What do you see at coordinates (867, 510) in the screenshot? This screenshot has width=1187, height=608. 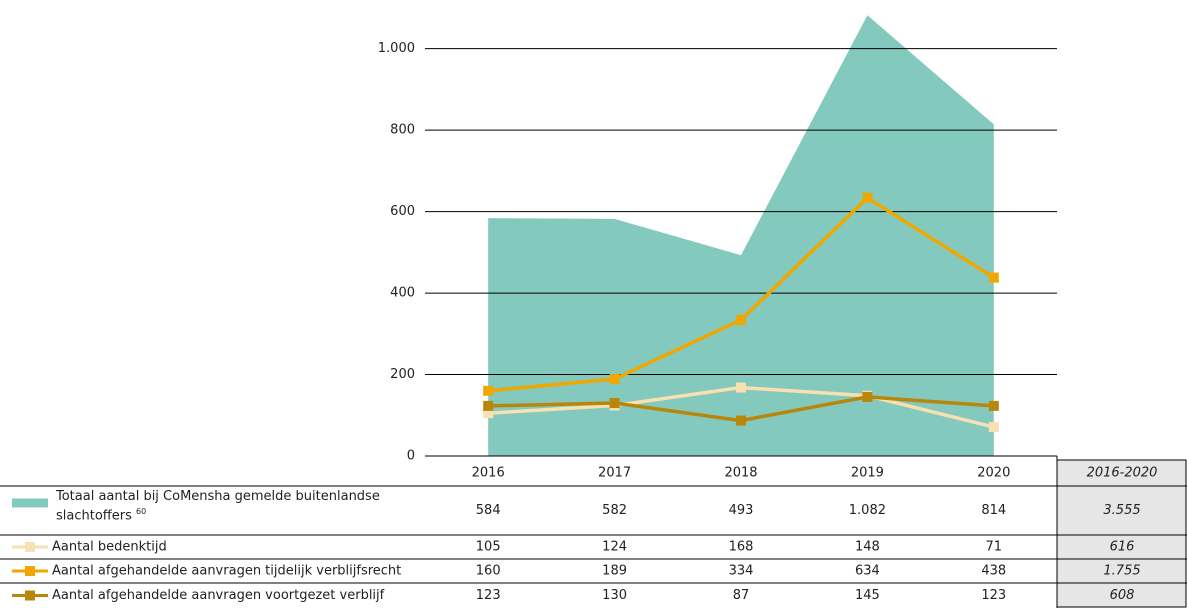 I see `table-value: 1.082` at bounding box center [867, 510].